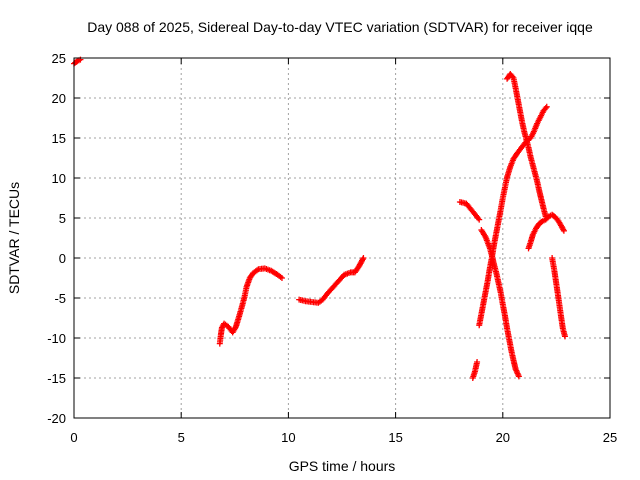  What do you see at coordinates (181, 437) in the screenshot?
I see `x-tick-label: 5` at bounding box center [181, 437].